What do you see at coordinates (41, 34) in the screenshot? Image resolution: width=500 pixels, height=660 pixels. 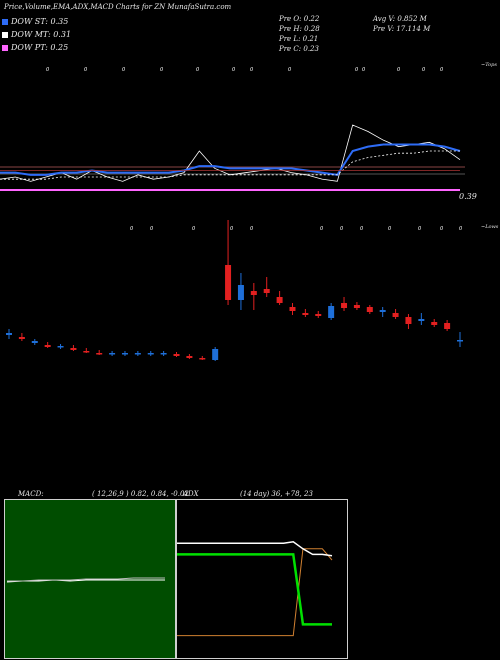 I see `dow-mt-label: DOW MT: 0.31` at bounding box center [41, 34].